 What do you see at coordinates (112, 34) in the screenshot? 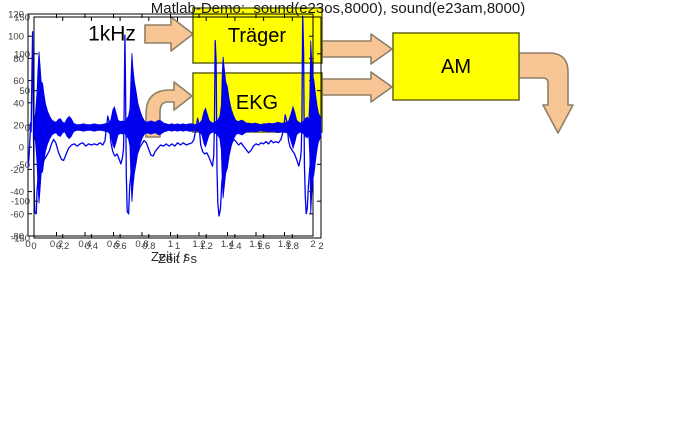
I see `input-frequency-label: 1kHz` at bounding box center [112, 34].